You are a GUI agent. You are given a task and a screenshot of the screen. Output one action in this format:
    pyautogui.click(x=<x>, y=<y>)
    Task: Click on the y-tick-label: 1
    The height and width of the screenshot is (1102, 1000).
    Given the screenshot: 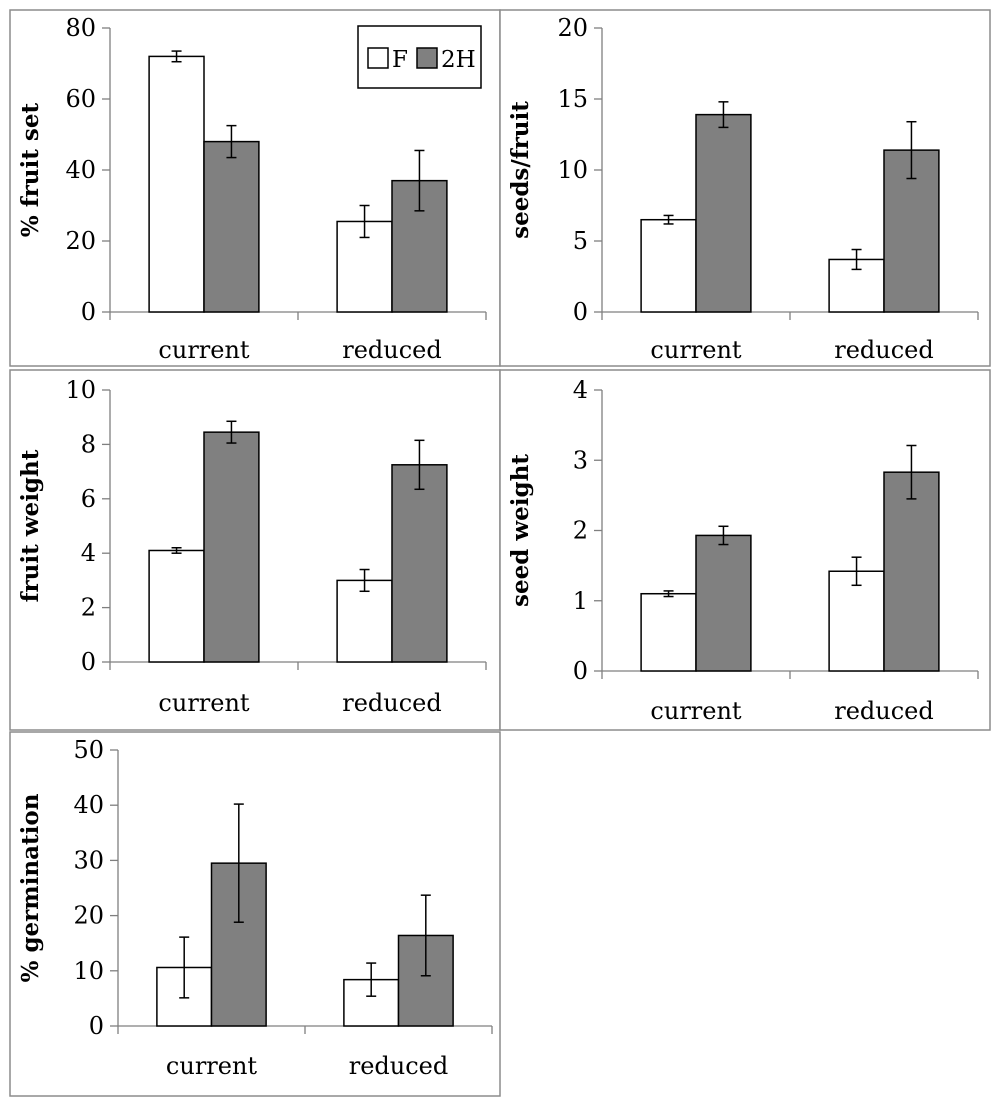 What is the action you would take?
    pyautogui.click(x=580, y=601)
    